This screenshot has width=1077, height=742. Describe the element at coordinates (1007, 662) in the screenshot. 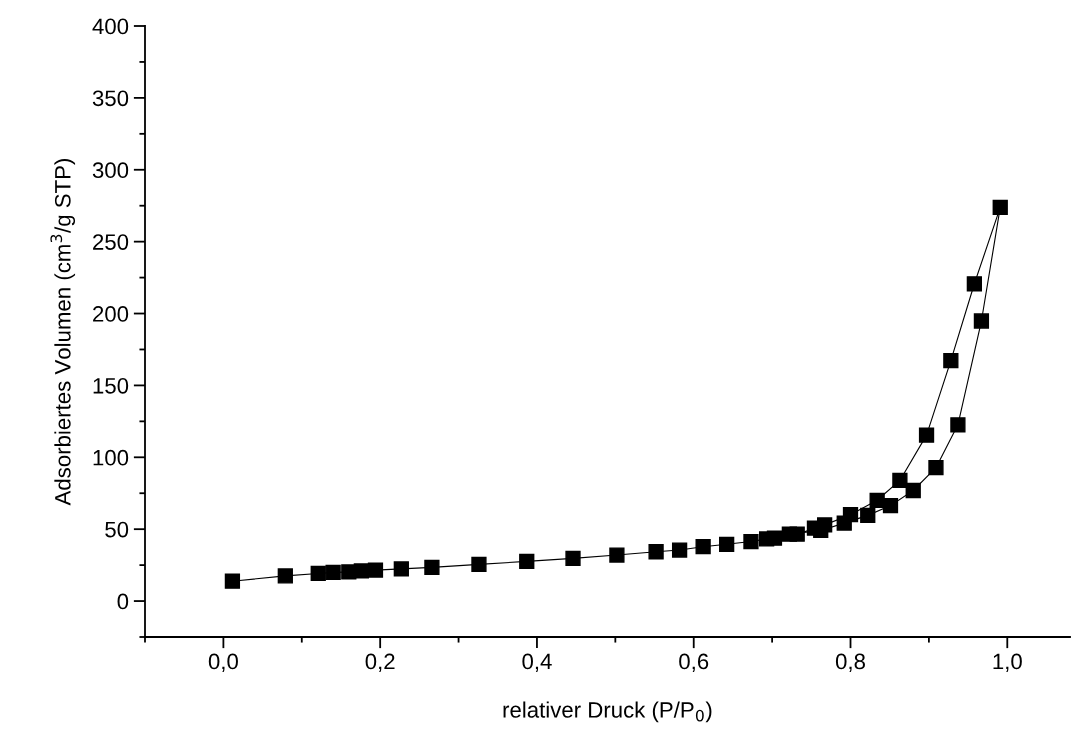

I see `x-tick-label: 1,0` at that location.